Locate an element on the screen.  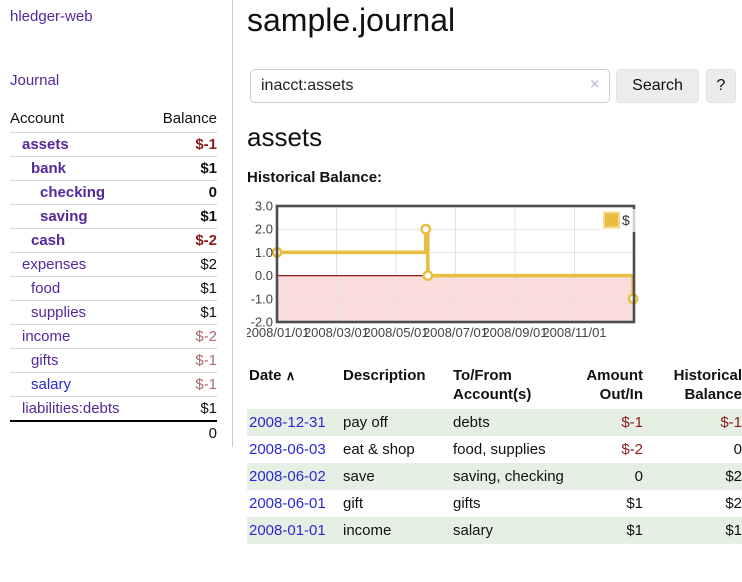
transaction-date-cell: 2008-06-01 is located at coordinates (295, 503).